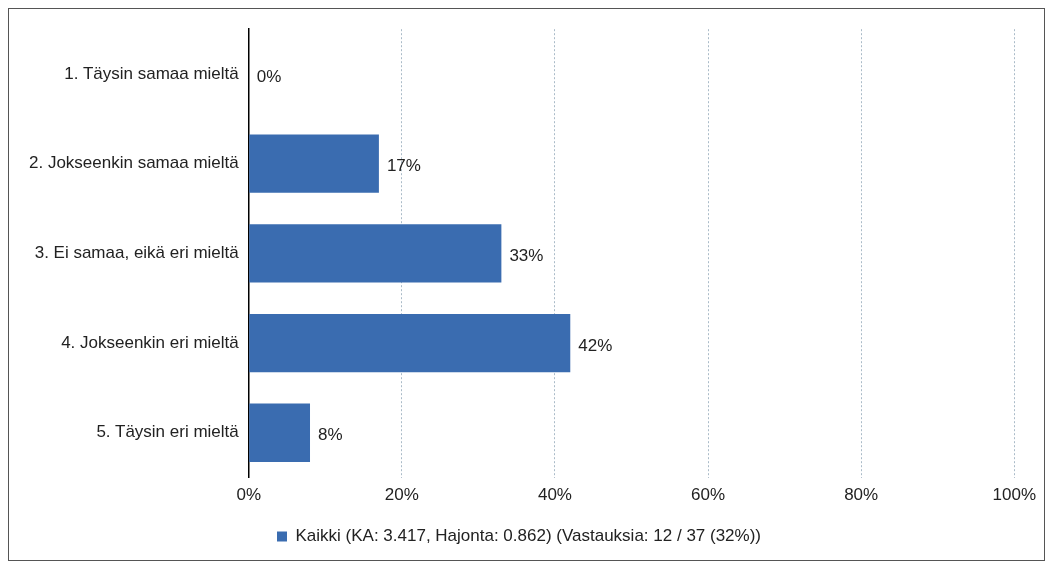 This screenshot has width=1053, height=569. Describe the element at coordinates (861, 495) in the screenshot. I see `x-tick-label: 80%` at that location.